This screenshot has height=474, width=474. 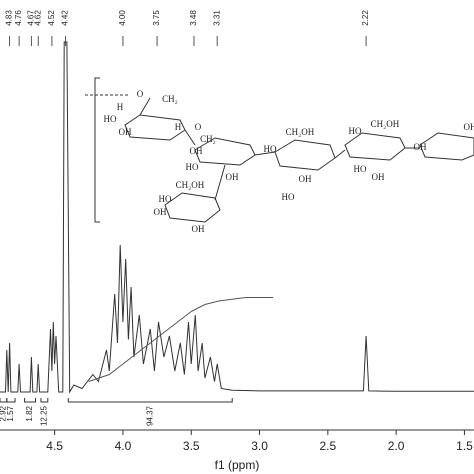 What do you see at coordinates (31, 18) in the screenshot?
I see `peak-label: 4.67` at bounding box center [31, 18].